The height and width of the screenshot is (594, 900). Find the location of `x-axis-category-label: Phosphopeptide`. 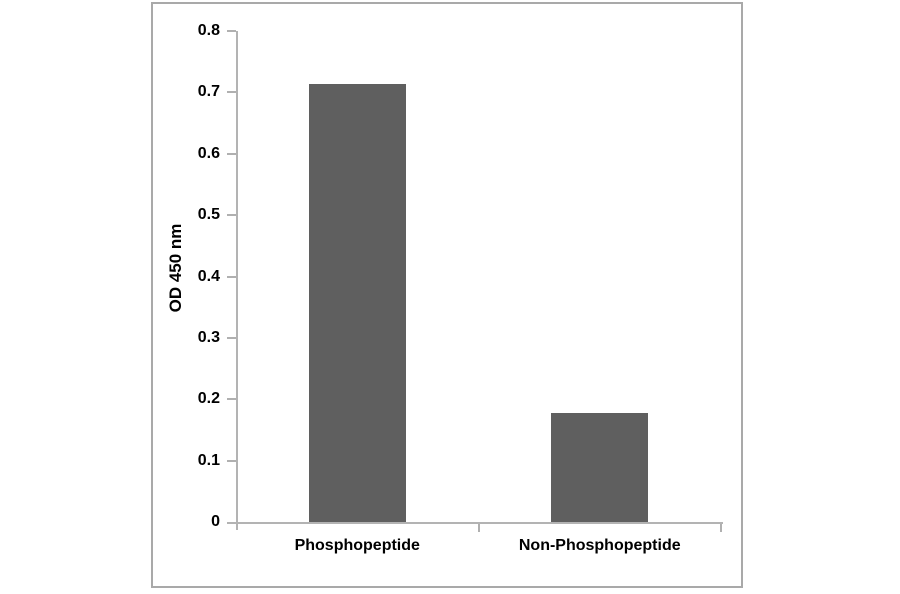

x-axis-category-label: Phosphopeptide is located at coordinates (357, 545).